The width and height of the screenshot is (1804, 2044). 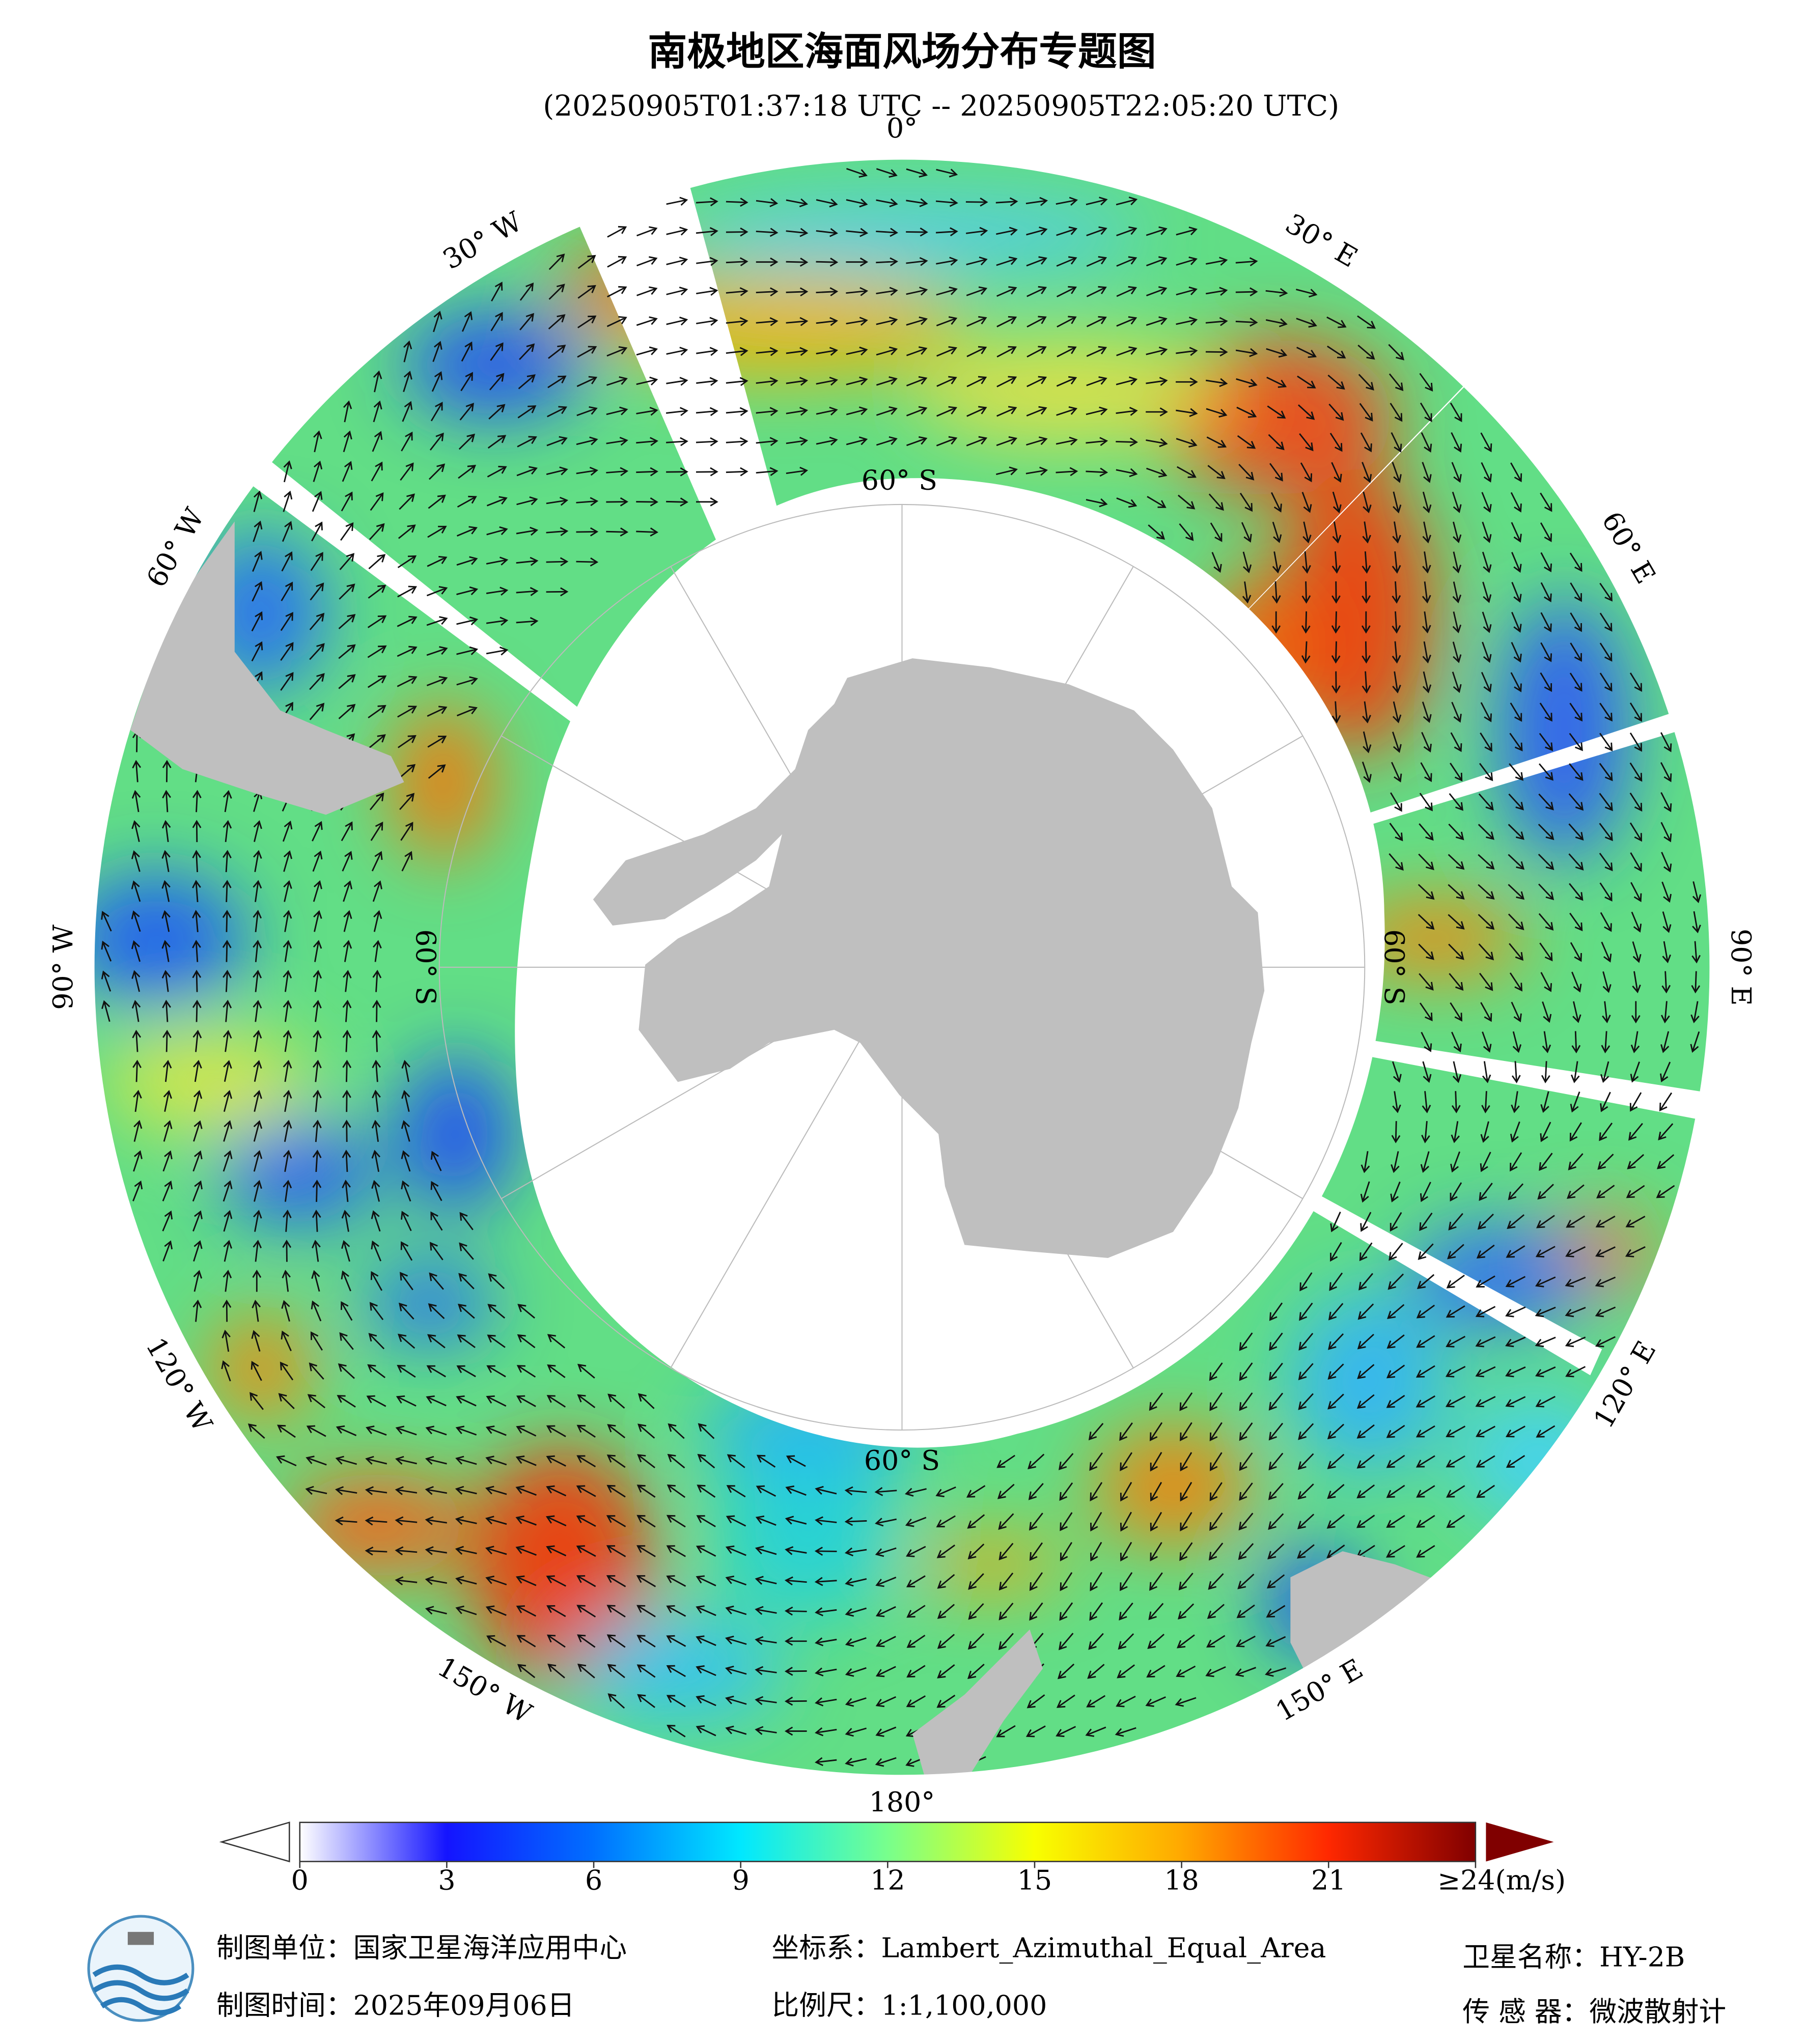 What do you see at coordinates (902, 1802) in the screenshot?
I see `longitude-label: 180°` at bounding box center [902, 1802].